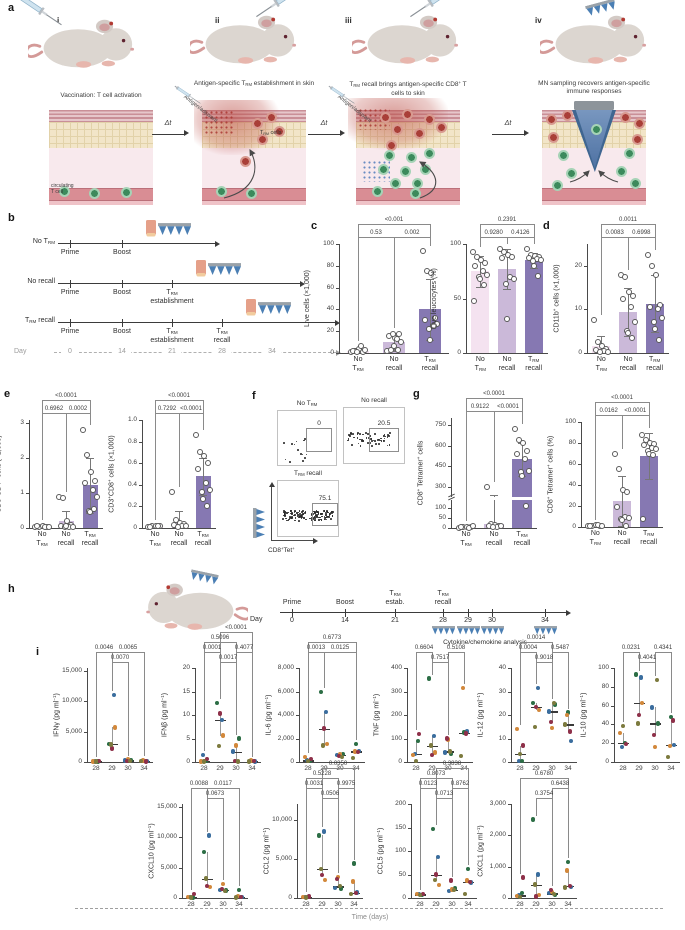  Describe the element at coordinates (266, 851) in the screenshot. I see `y-axis-label: CCL2 (pg ml−1)` at that location.